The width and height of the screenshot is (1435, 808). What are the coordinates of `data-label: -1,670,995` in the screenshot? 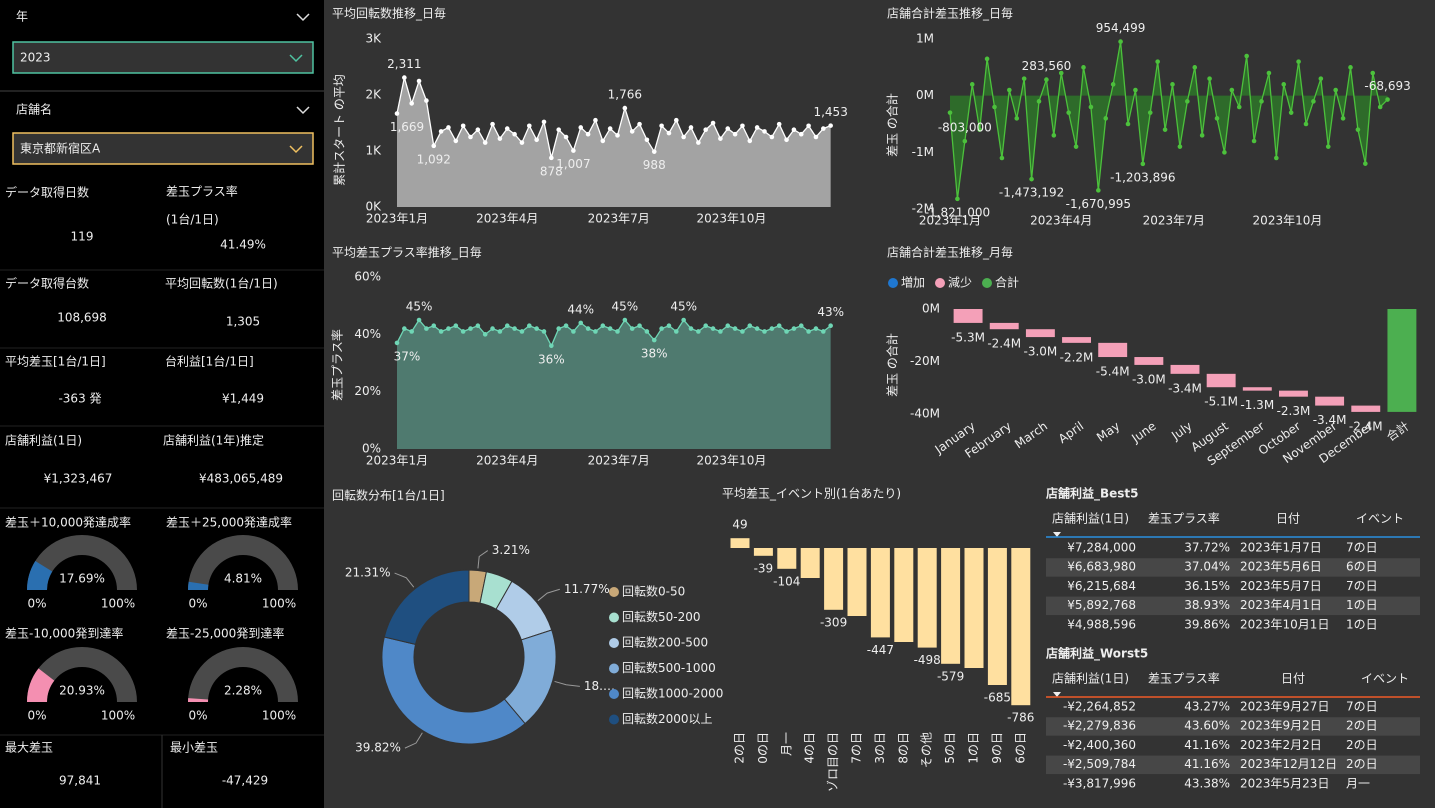 It's located at (1098, 204).